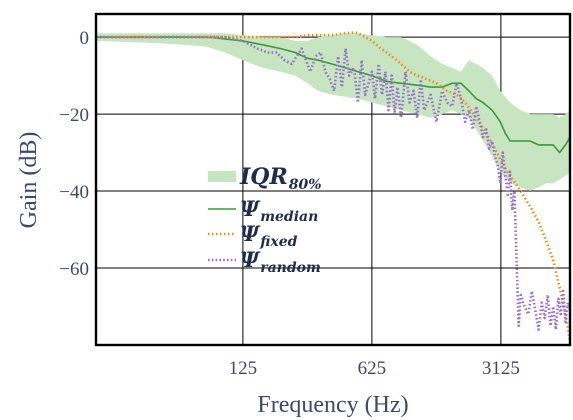 The height and width of the screenshot is (420, 573). I want to click on legend-item-median: Ψmedian, so click(263, 210).